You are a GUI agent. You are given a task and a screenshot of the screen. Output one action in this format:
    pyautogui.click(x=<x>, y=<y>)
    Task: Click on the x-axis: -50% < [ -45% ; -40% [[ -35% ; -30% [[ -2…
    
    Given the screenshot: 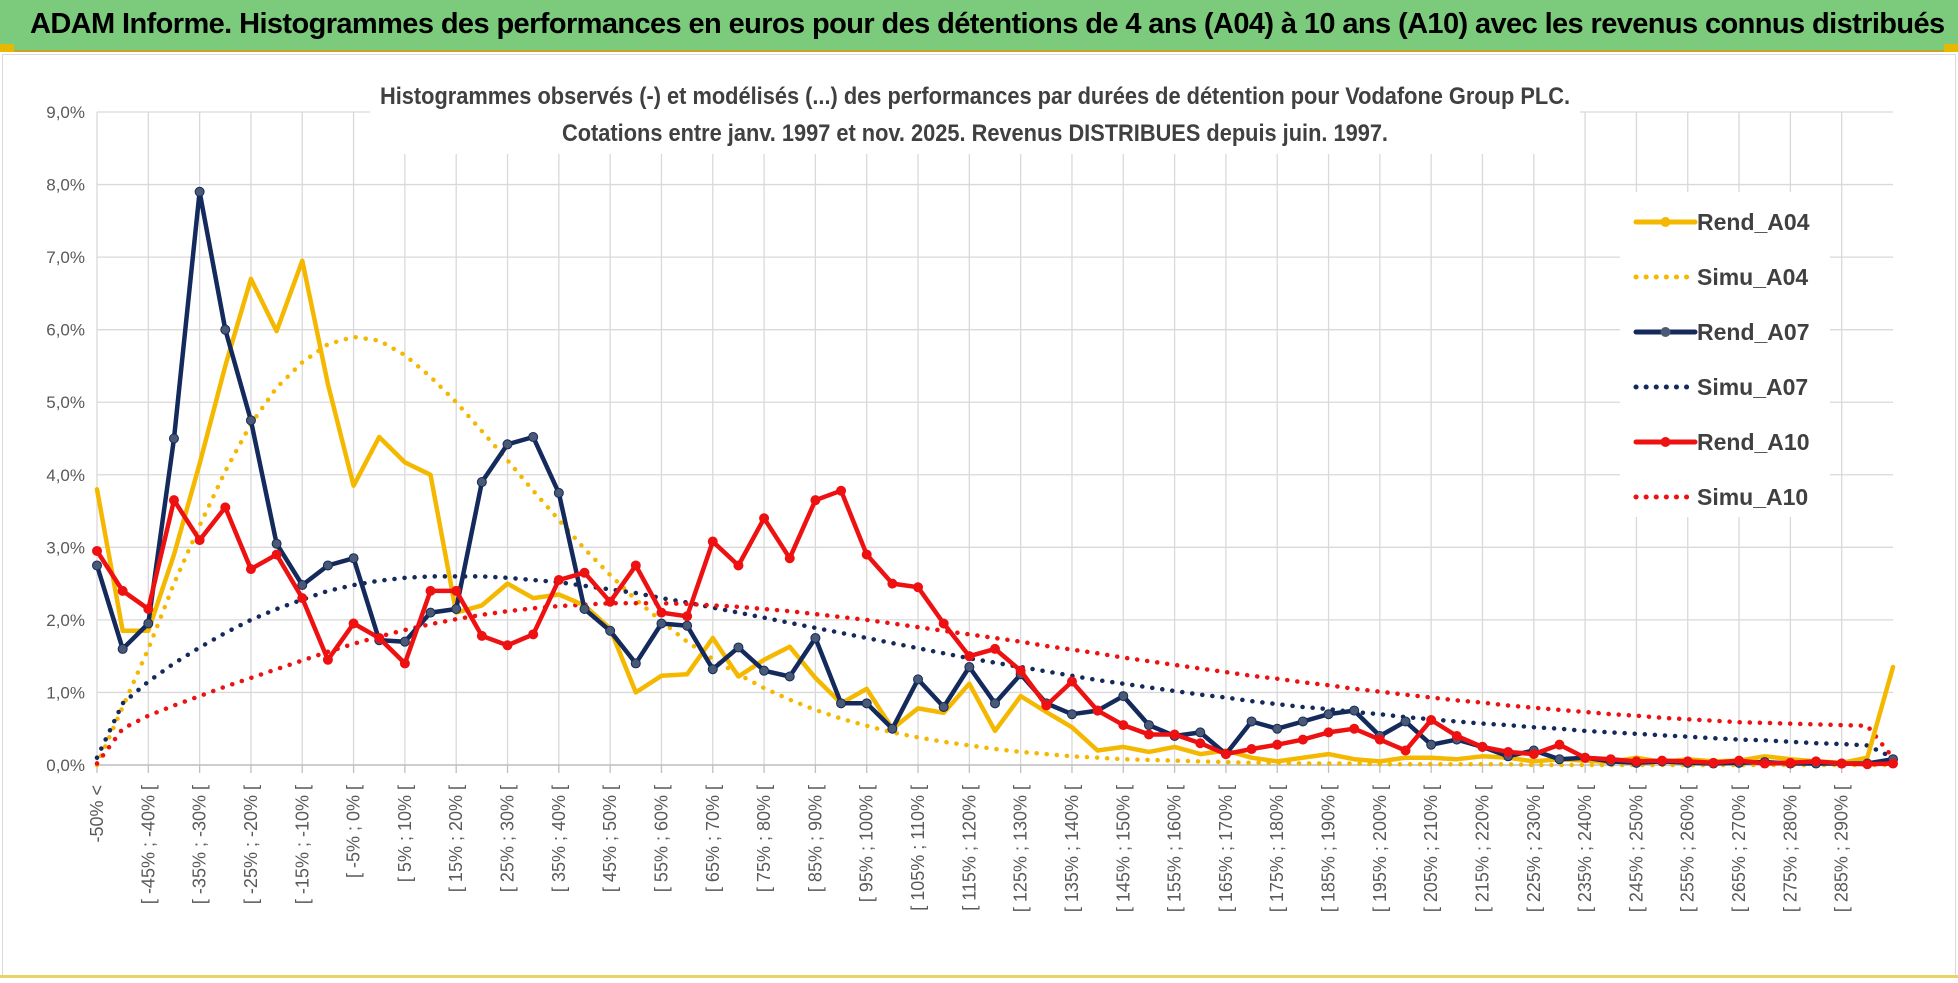 What is the action you would take?
    pyautogui.click(x=990, y=838)
    